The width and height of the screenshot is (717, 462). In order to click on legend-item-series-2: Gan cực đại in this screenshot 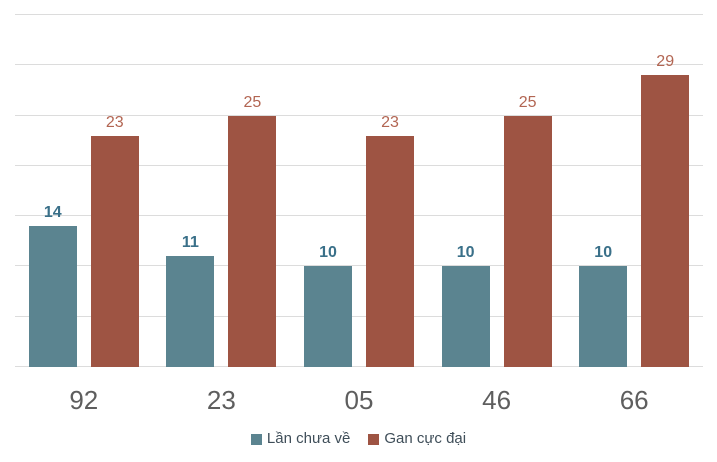, I will do `click(417, 439)`.